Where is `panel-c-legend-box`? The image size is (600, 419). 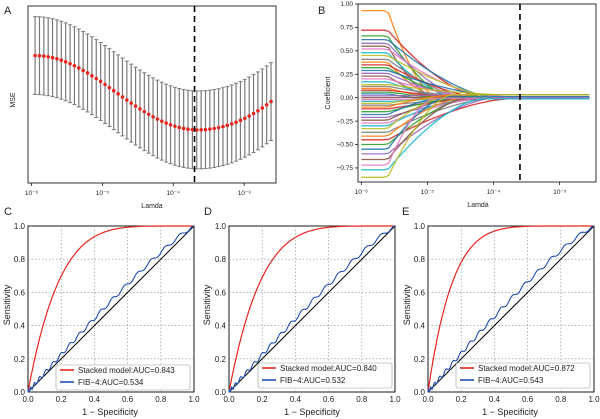 panel-c-legend-box is located at coordinates (123, 377).